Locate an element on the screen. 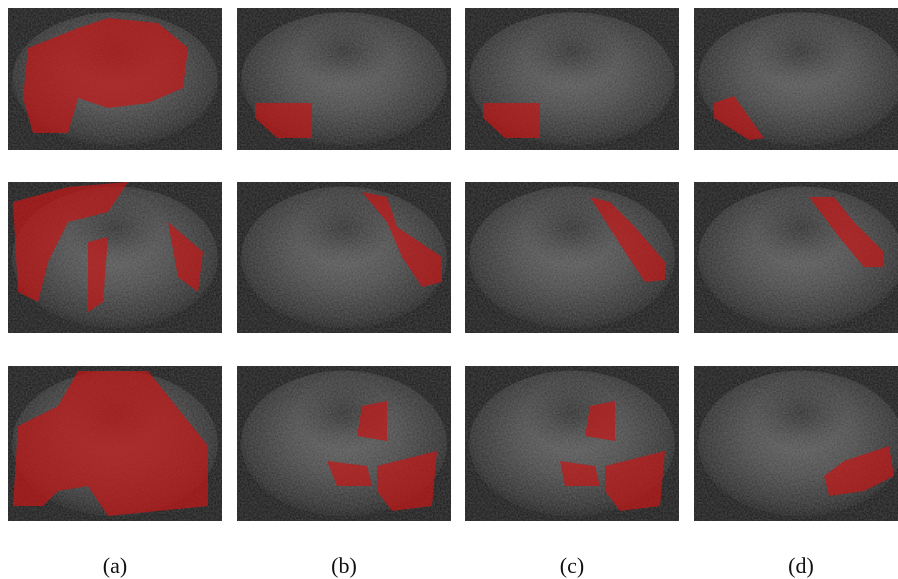  caption: (a) is located at coordinates (115, 565).